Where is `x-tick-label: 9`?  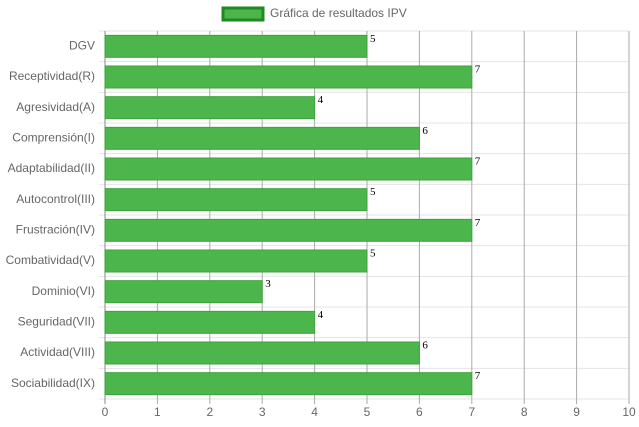 x-tick-label: 9 is located at coordinates (576, 412).